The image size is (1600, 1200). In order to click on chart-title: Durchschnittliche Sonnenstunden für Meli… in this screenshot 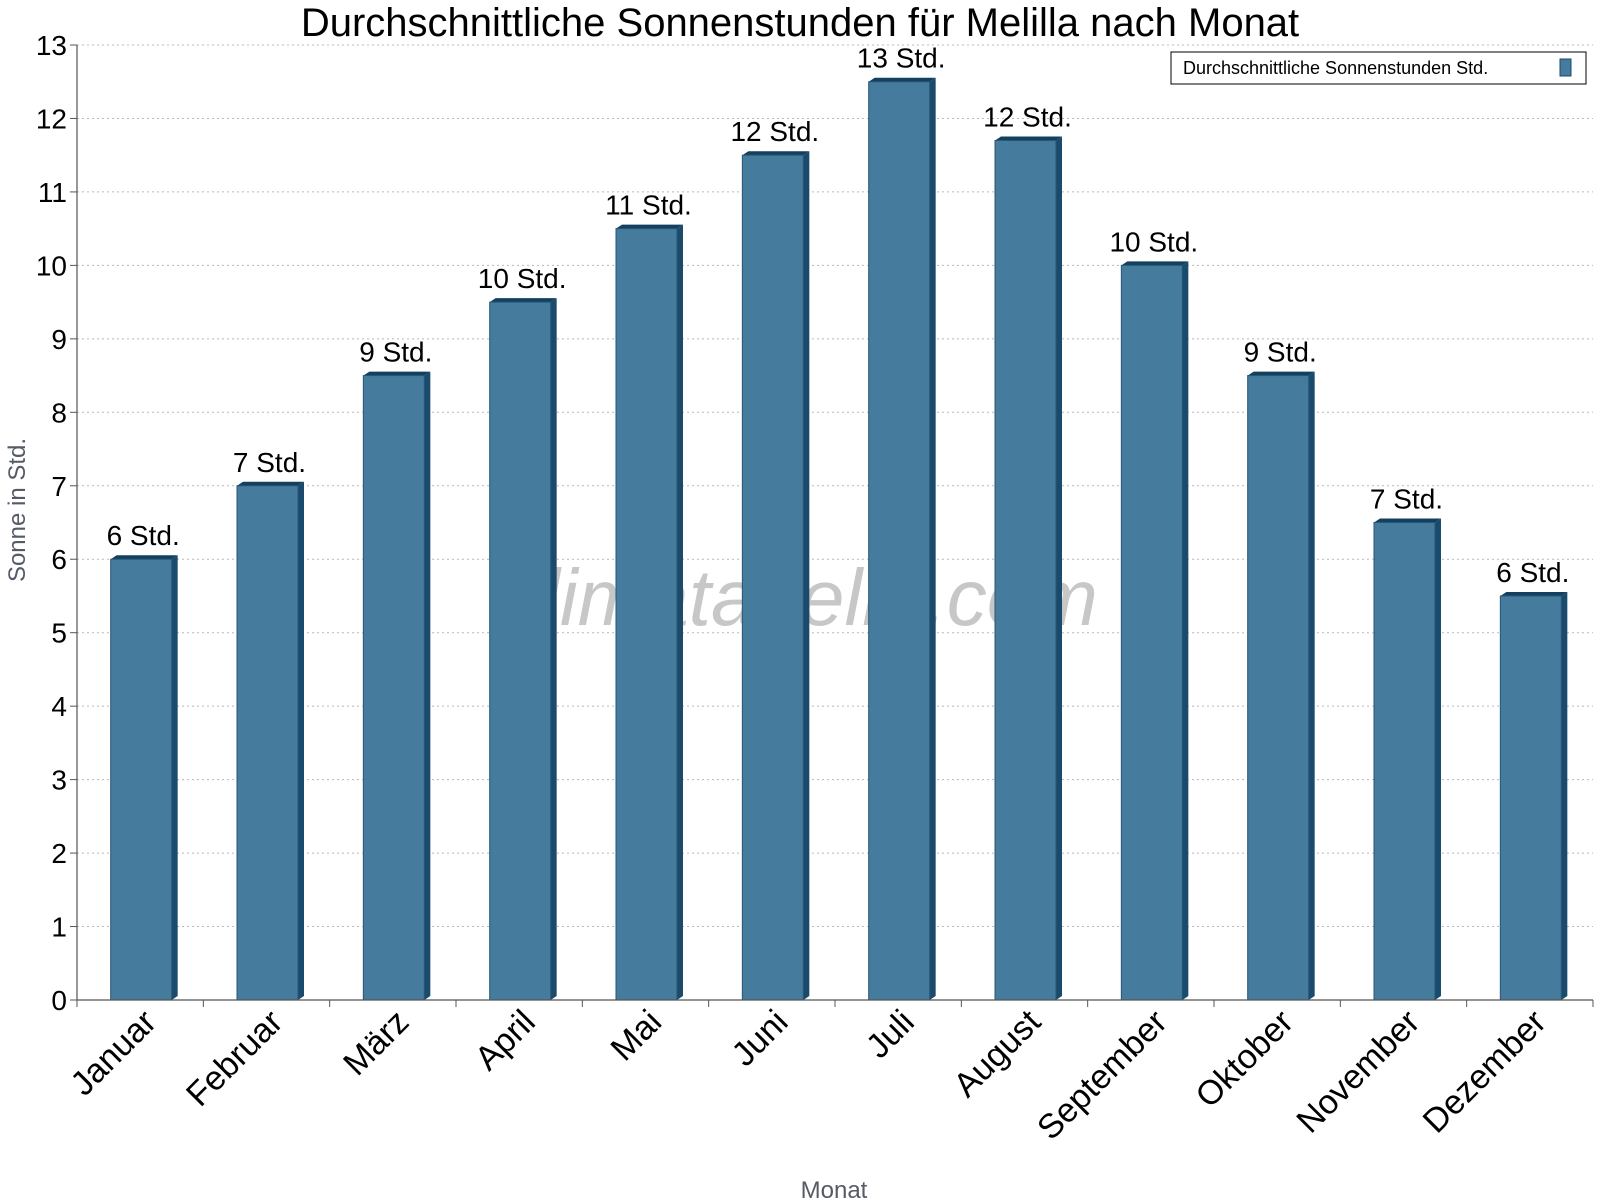, I will do `click(800, 23)`.